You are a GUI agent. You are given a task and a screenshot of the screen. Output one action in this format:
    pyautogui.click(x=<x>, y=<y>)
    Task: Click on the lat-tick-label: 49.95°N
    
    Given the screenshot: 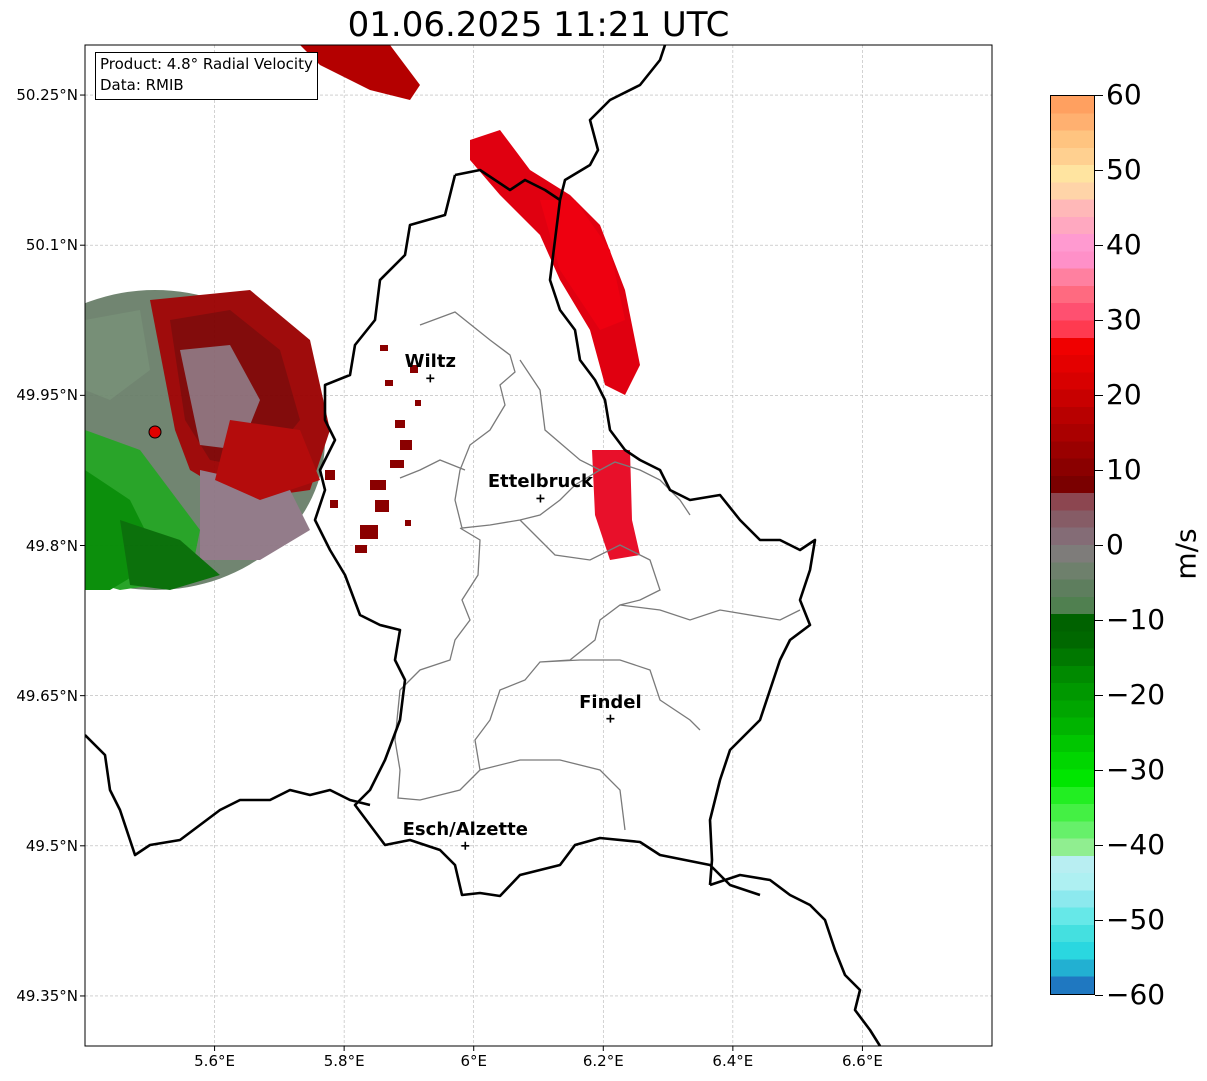 What is the action you would take?
    pyautogui.click(x=47, y=395)
    